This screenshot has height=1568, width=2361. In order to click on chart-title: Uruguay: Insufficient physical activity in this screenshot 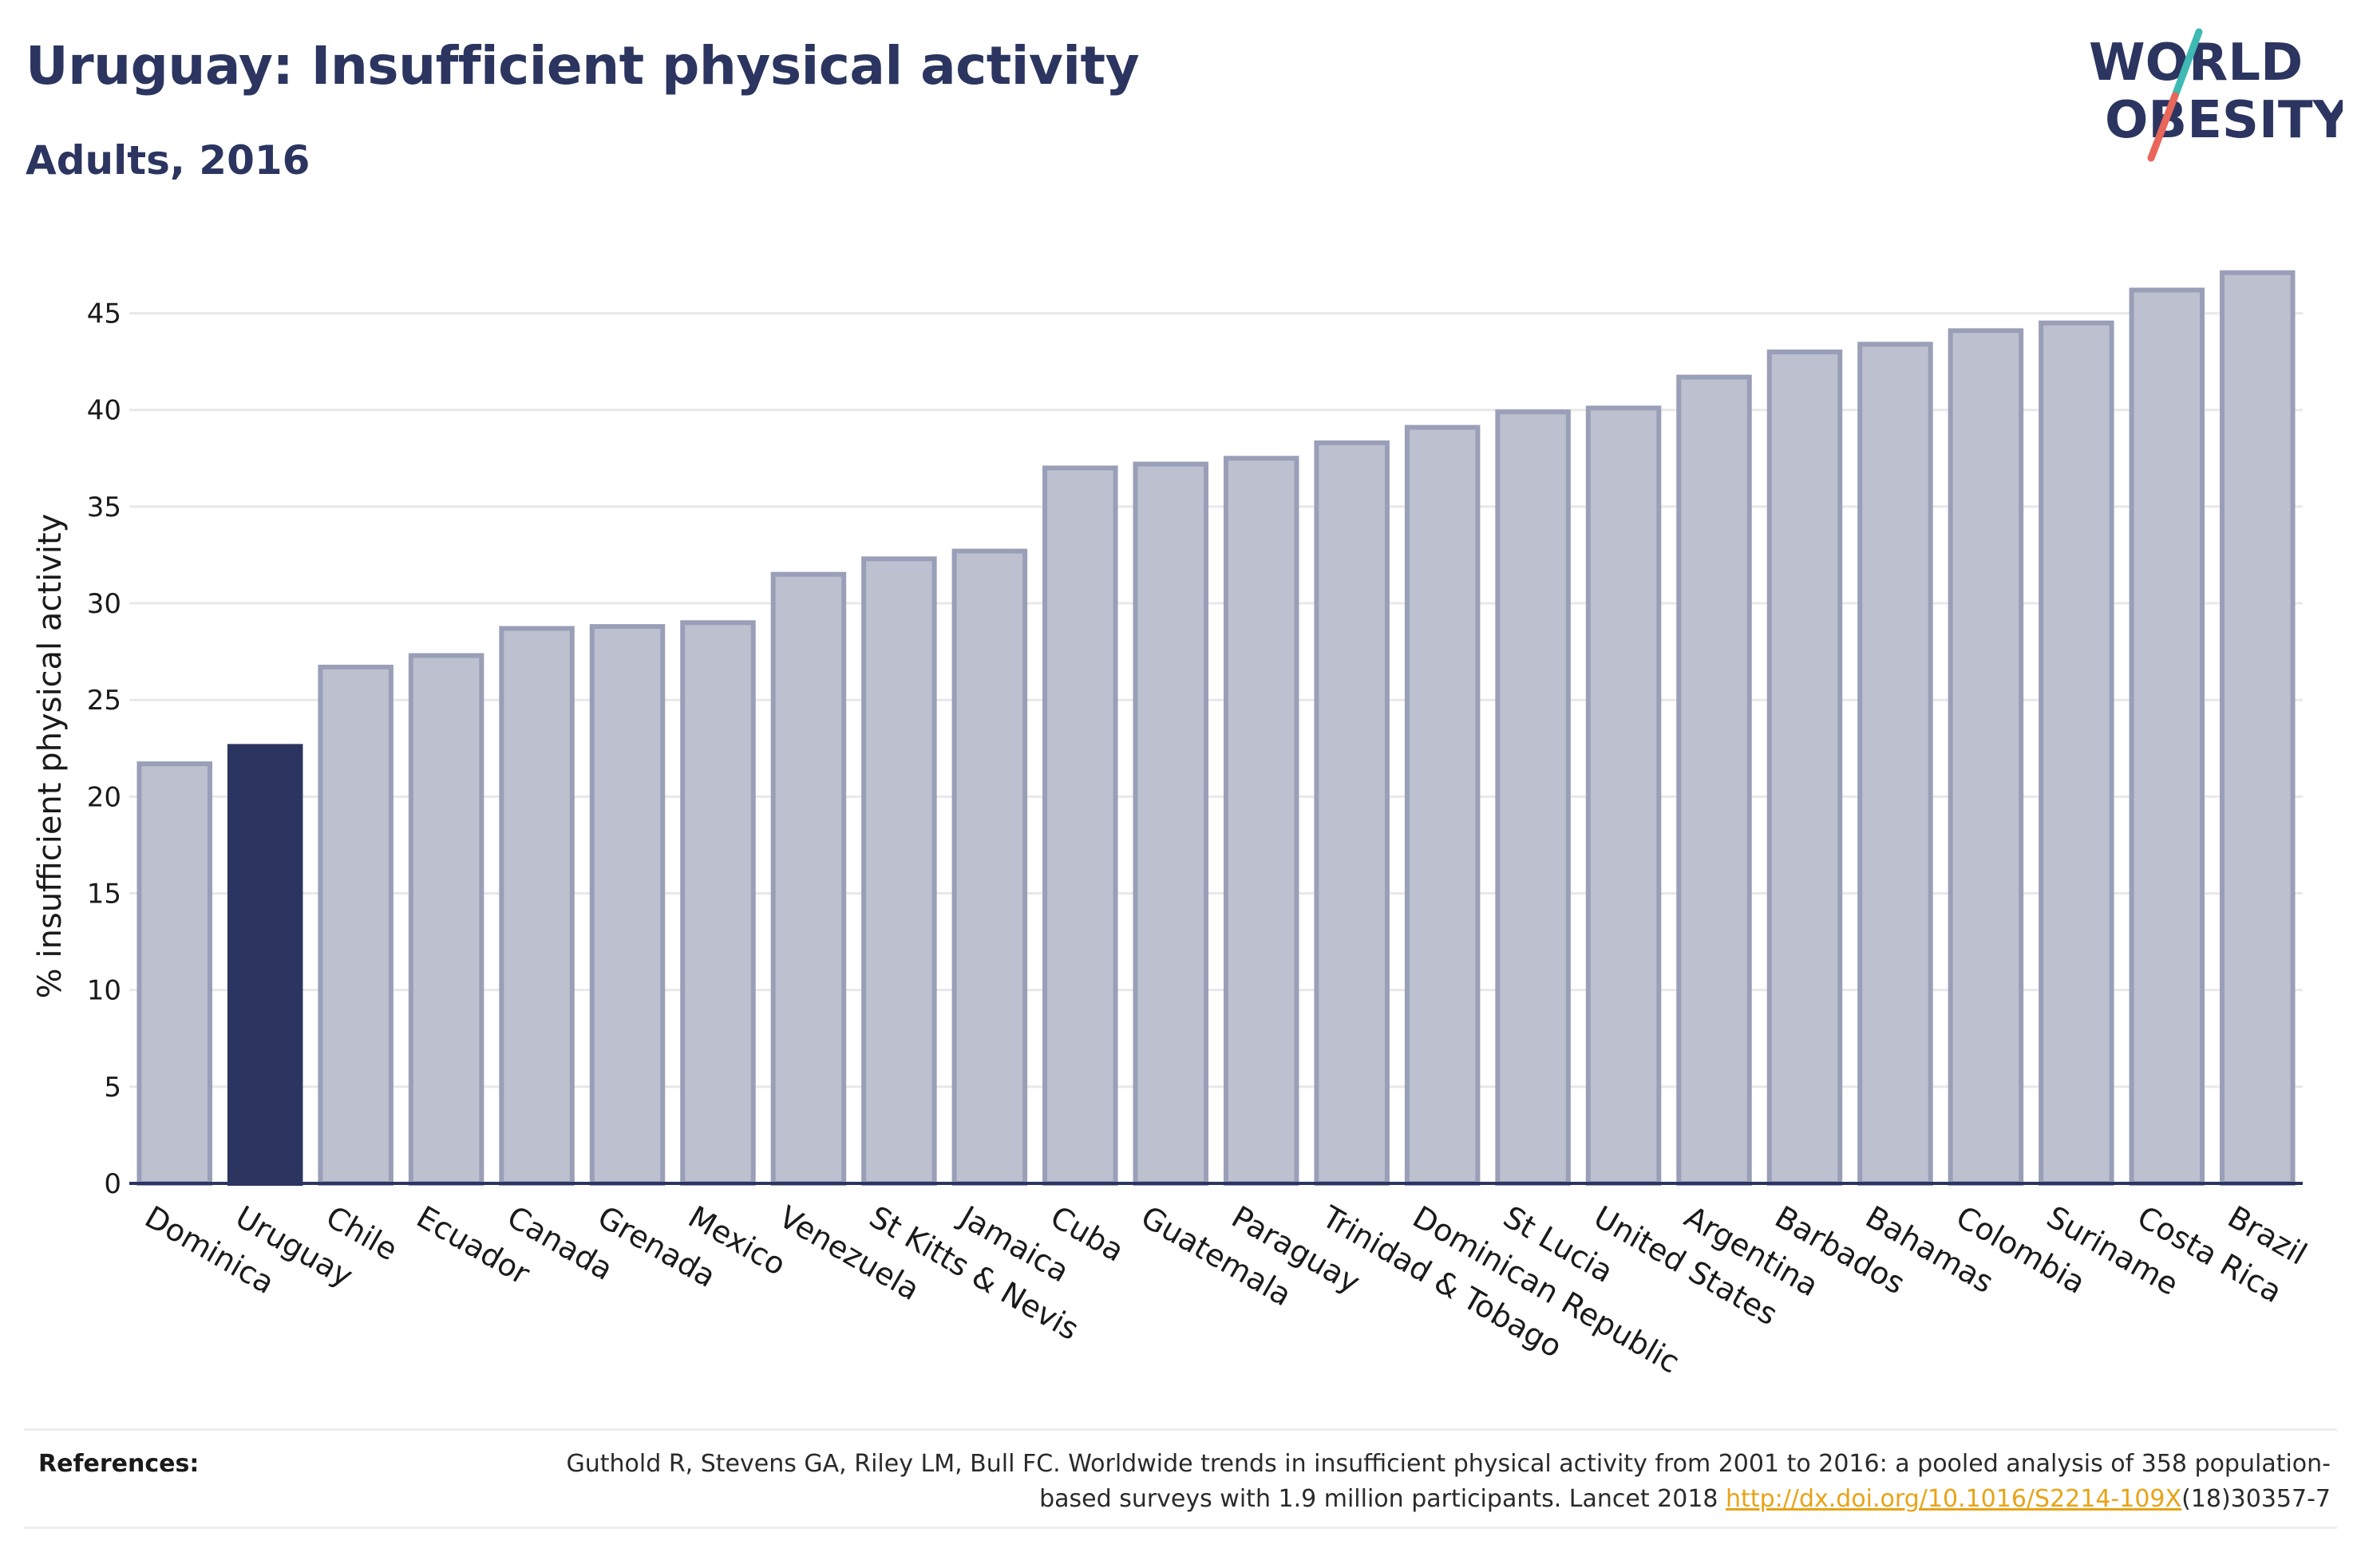, I will do `click(583, 66)`.